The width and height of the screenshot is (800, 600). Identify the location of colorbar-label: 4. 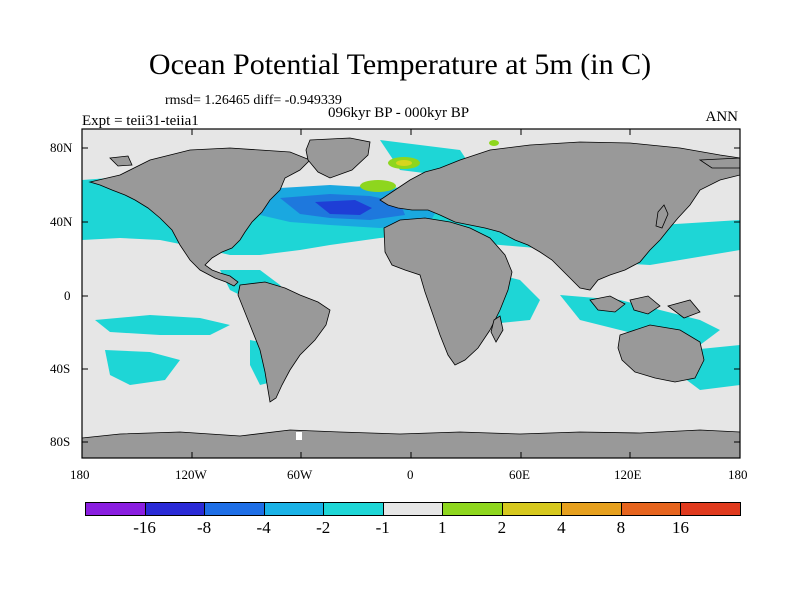
(561, 527).